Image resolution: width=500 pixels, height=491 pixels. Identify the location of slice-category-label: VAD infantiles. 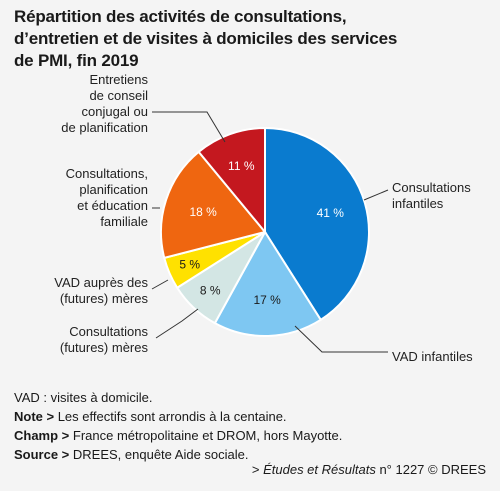
(432, 356).